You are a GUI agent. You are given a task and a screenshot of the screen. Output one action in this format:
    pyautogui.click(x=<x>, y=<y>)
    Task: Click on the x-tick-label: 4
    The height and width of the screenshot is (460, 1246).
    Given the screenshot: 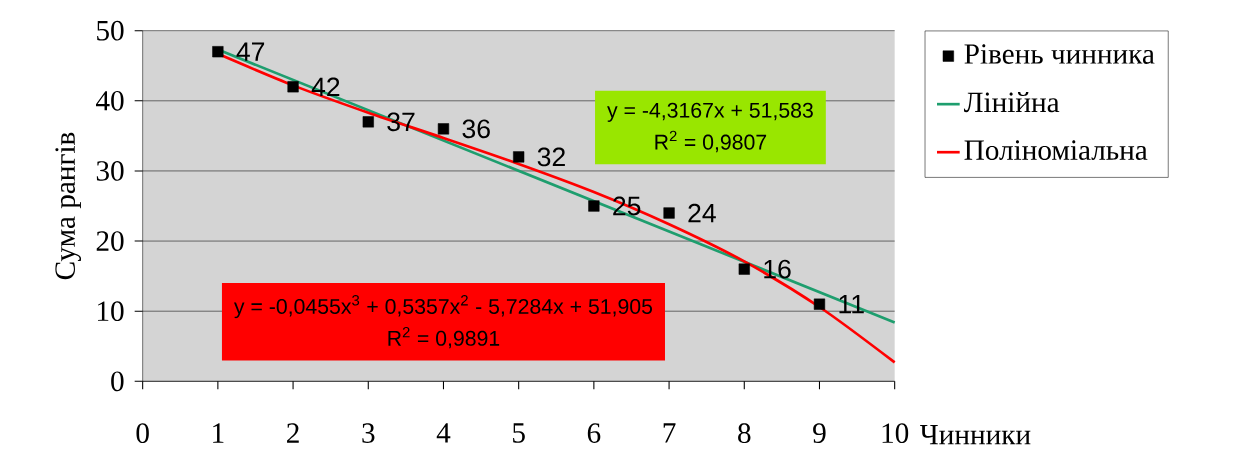 What is the action you would take?
    pyautogui.click(x=443, y=433)
    